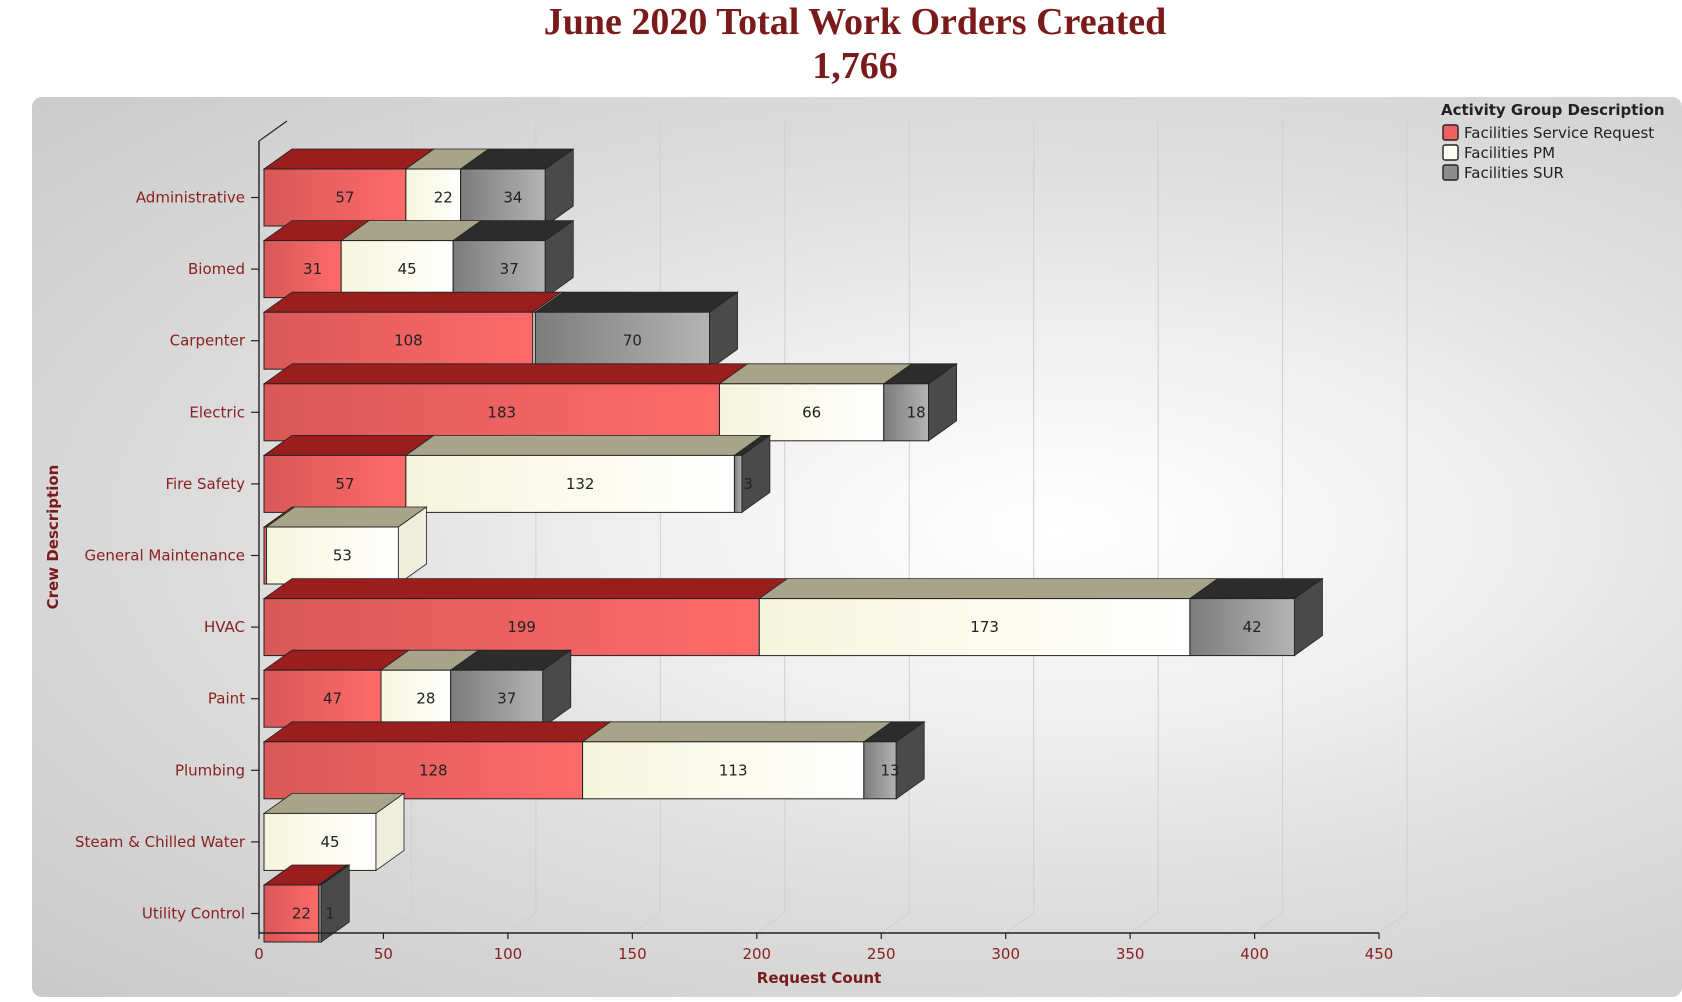 The width and height of the screenshot is (1682, 1002). Describe the element at coordinates (412, 302) in the screenshot. I see `bar-top-carpenter-facilities-service-request` at that location.